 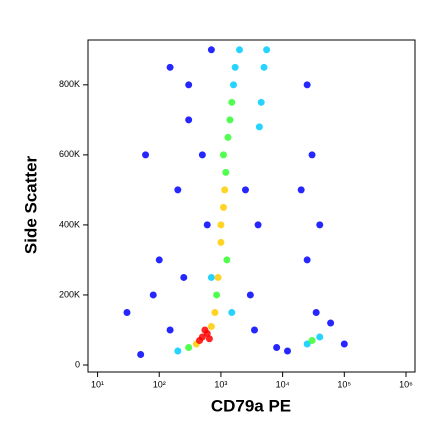 What do you see at coordinates (77, 364) in the screenshot?
I see `y-tick-label: 0` at bounding box center [77, 364].